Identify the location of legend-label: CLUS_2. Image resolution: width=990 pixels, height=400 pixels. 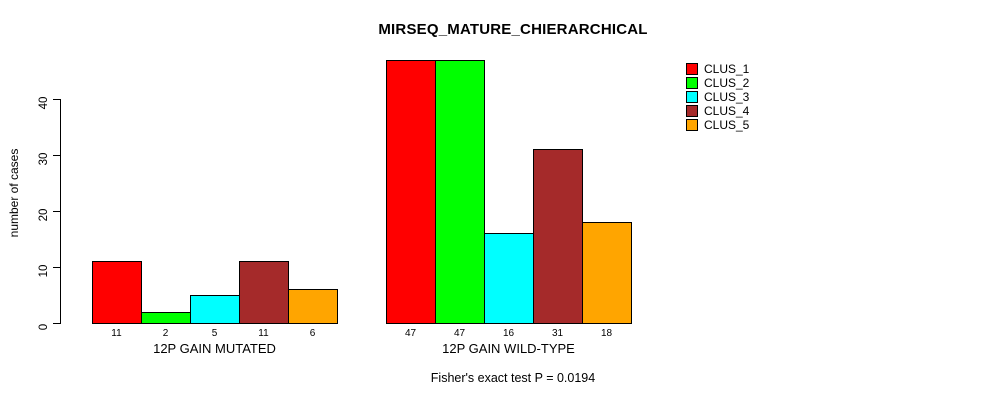
(727, 83).